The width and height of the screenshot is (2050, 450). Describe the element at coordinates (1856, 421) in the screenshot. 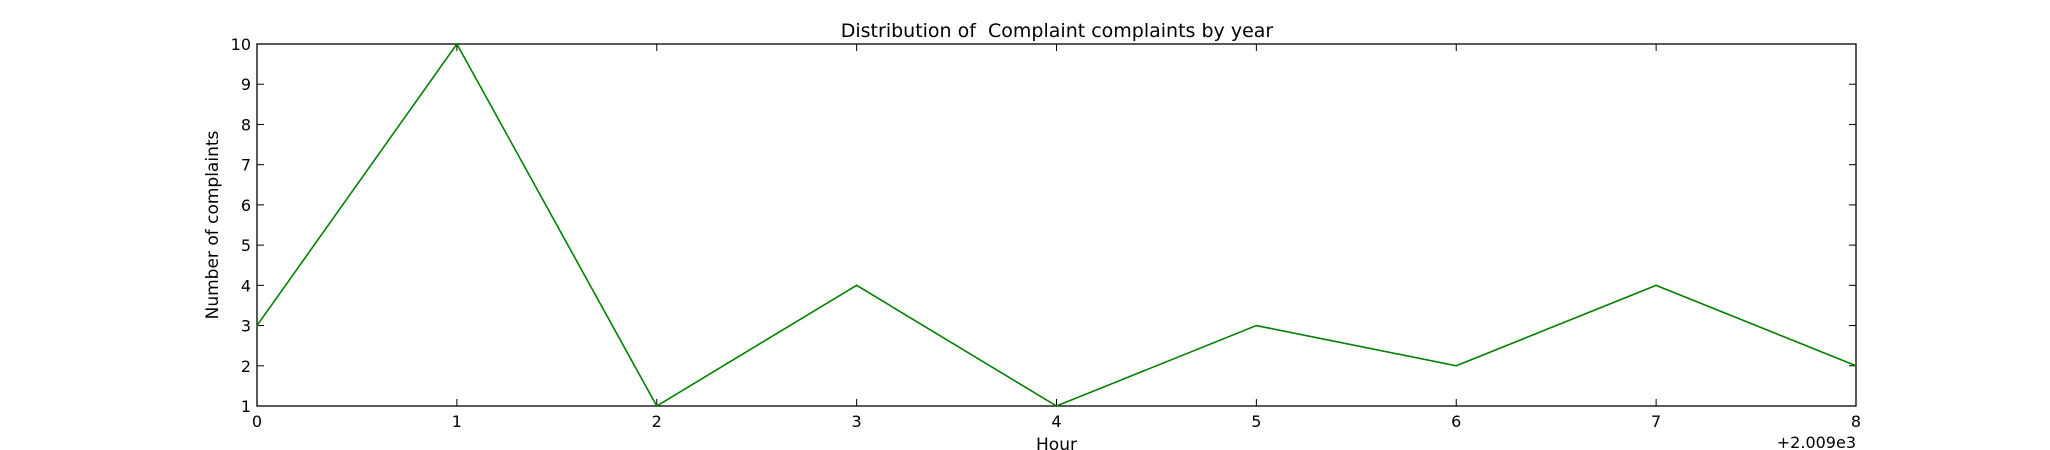

I see `x-tick-label: 8` at that location.